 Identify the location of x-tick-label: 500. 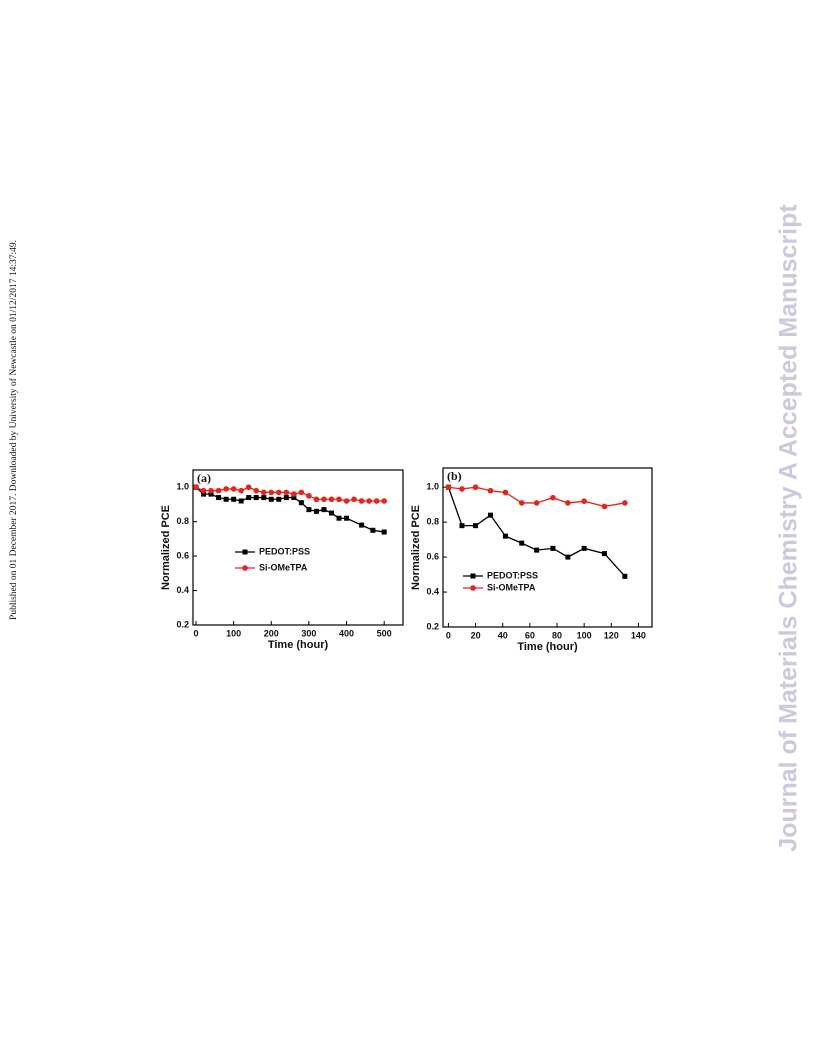
(384, 633).